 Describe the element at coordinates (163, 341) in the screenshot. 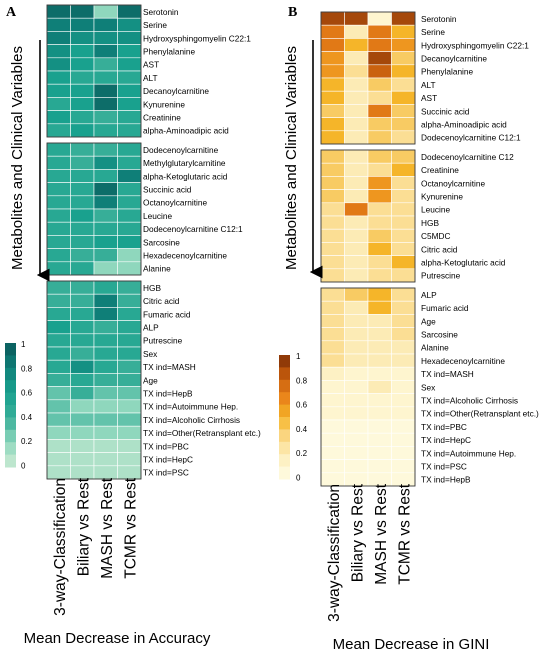

I see `row-label: Putrescine` at that location.